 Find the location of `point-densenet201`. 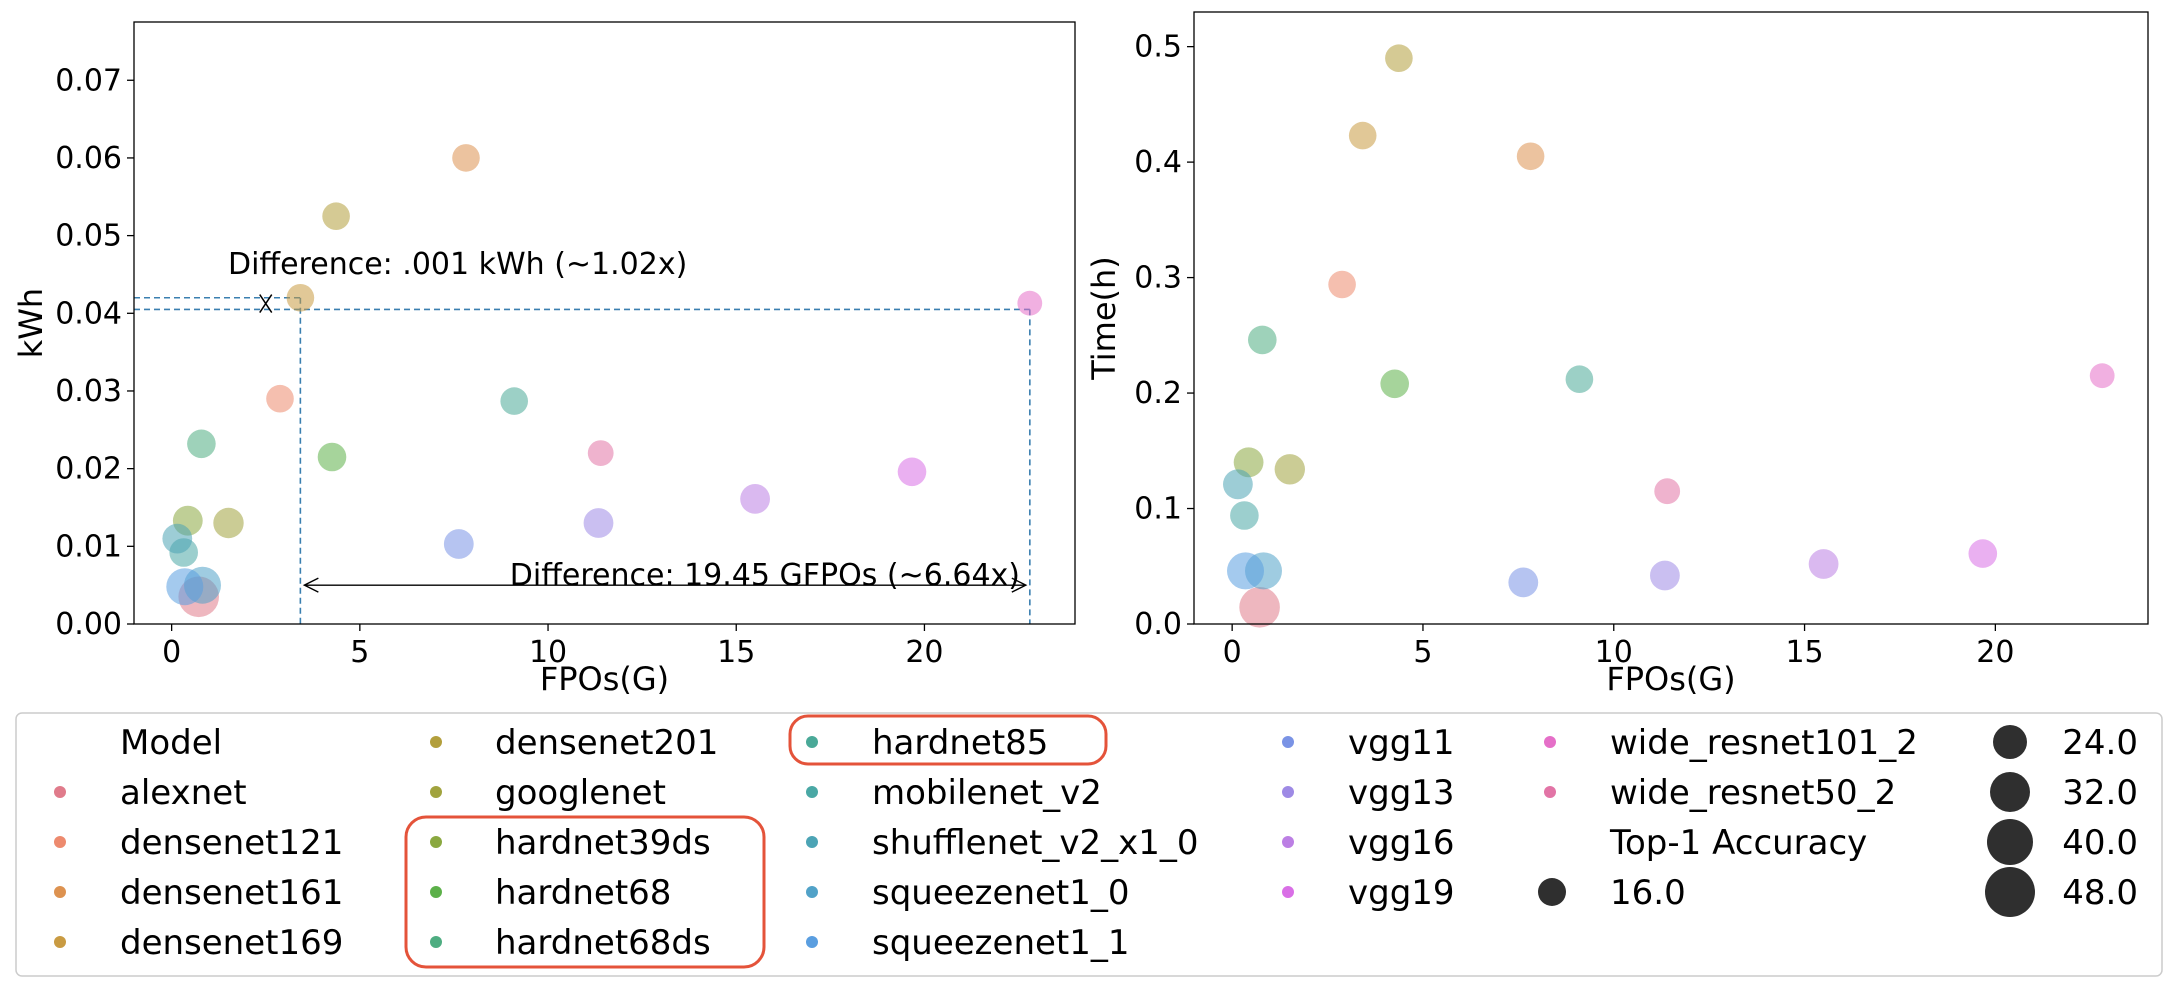

point-densenet201 is located at coordinates (336, 216).